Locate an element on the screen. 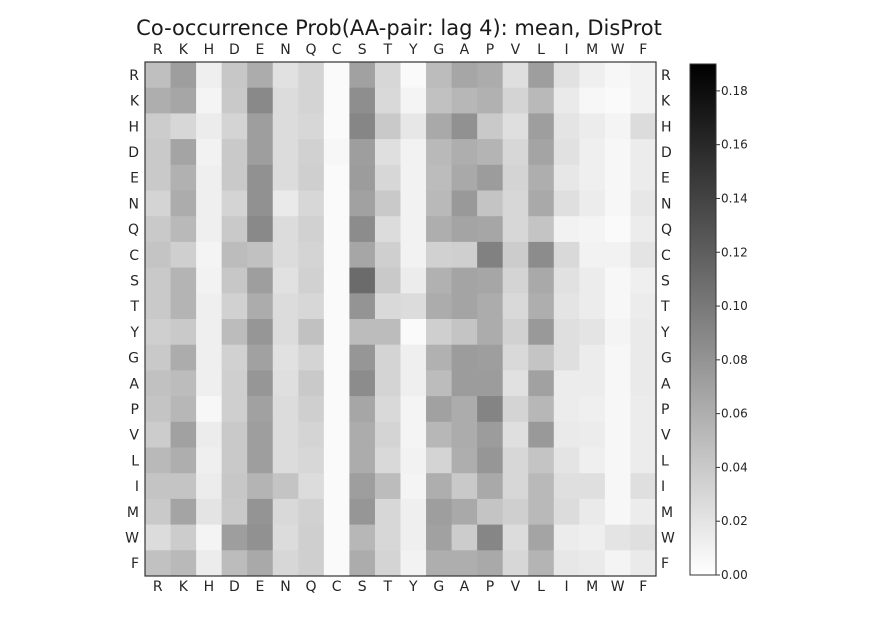 The height and width of the screenshot is (640, 880). heatmap-cell-W-S is located at coordinates (362, 537).